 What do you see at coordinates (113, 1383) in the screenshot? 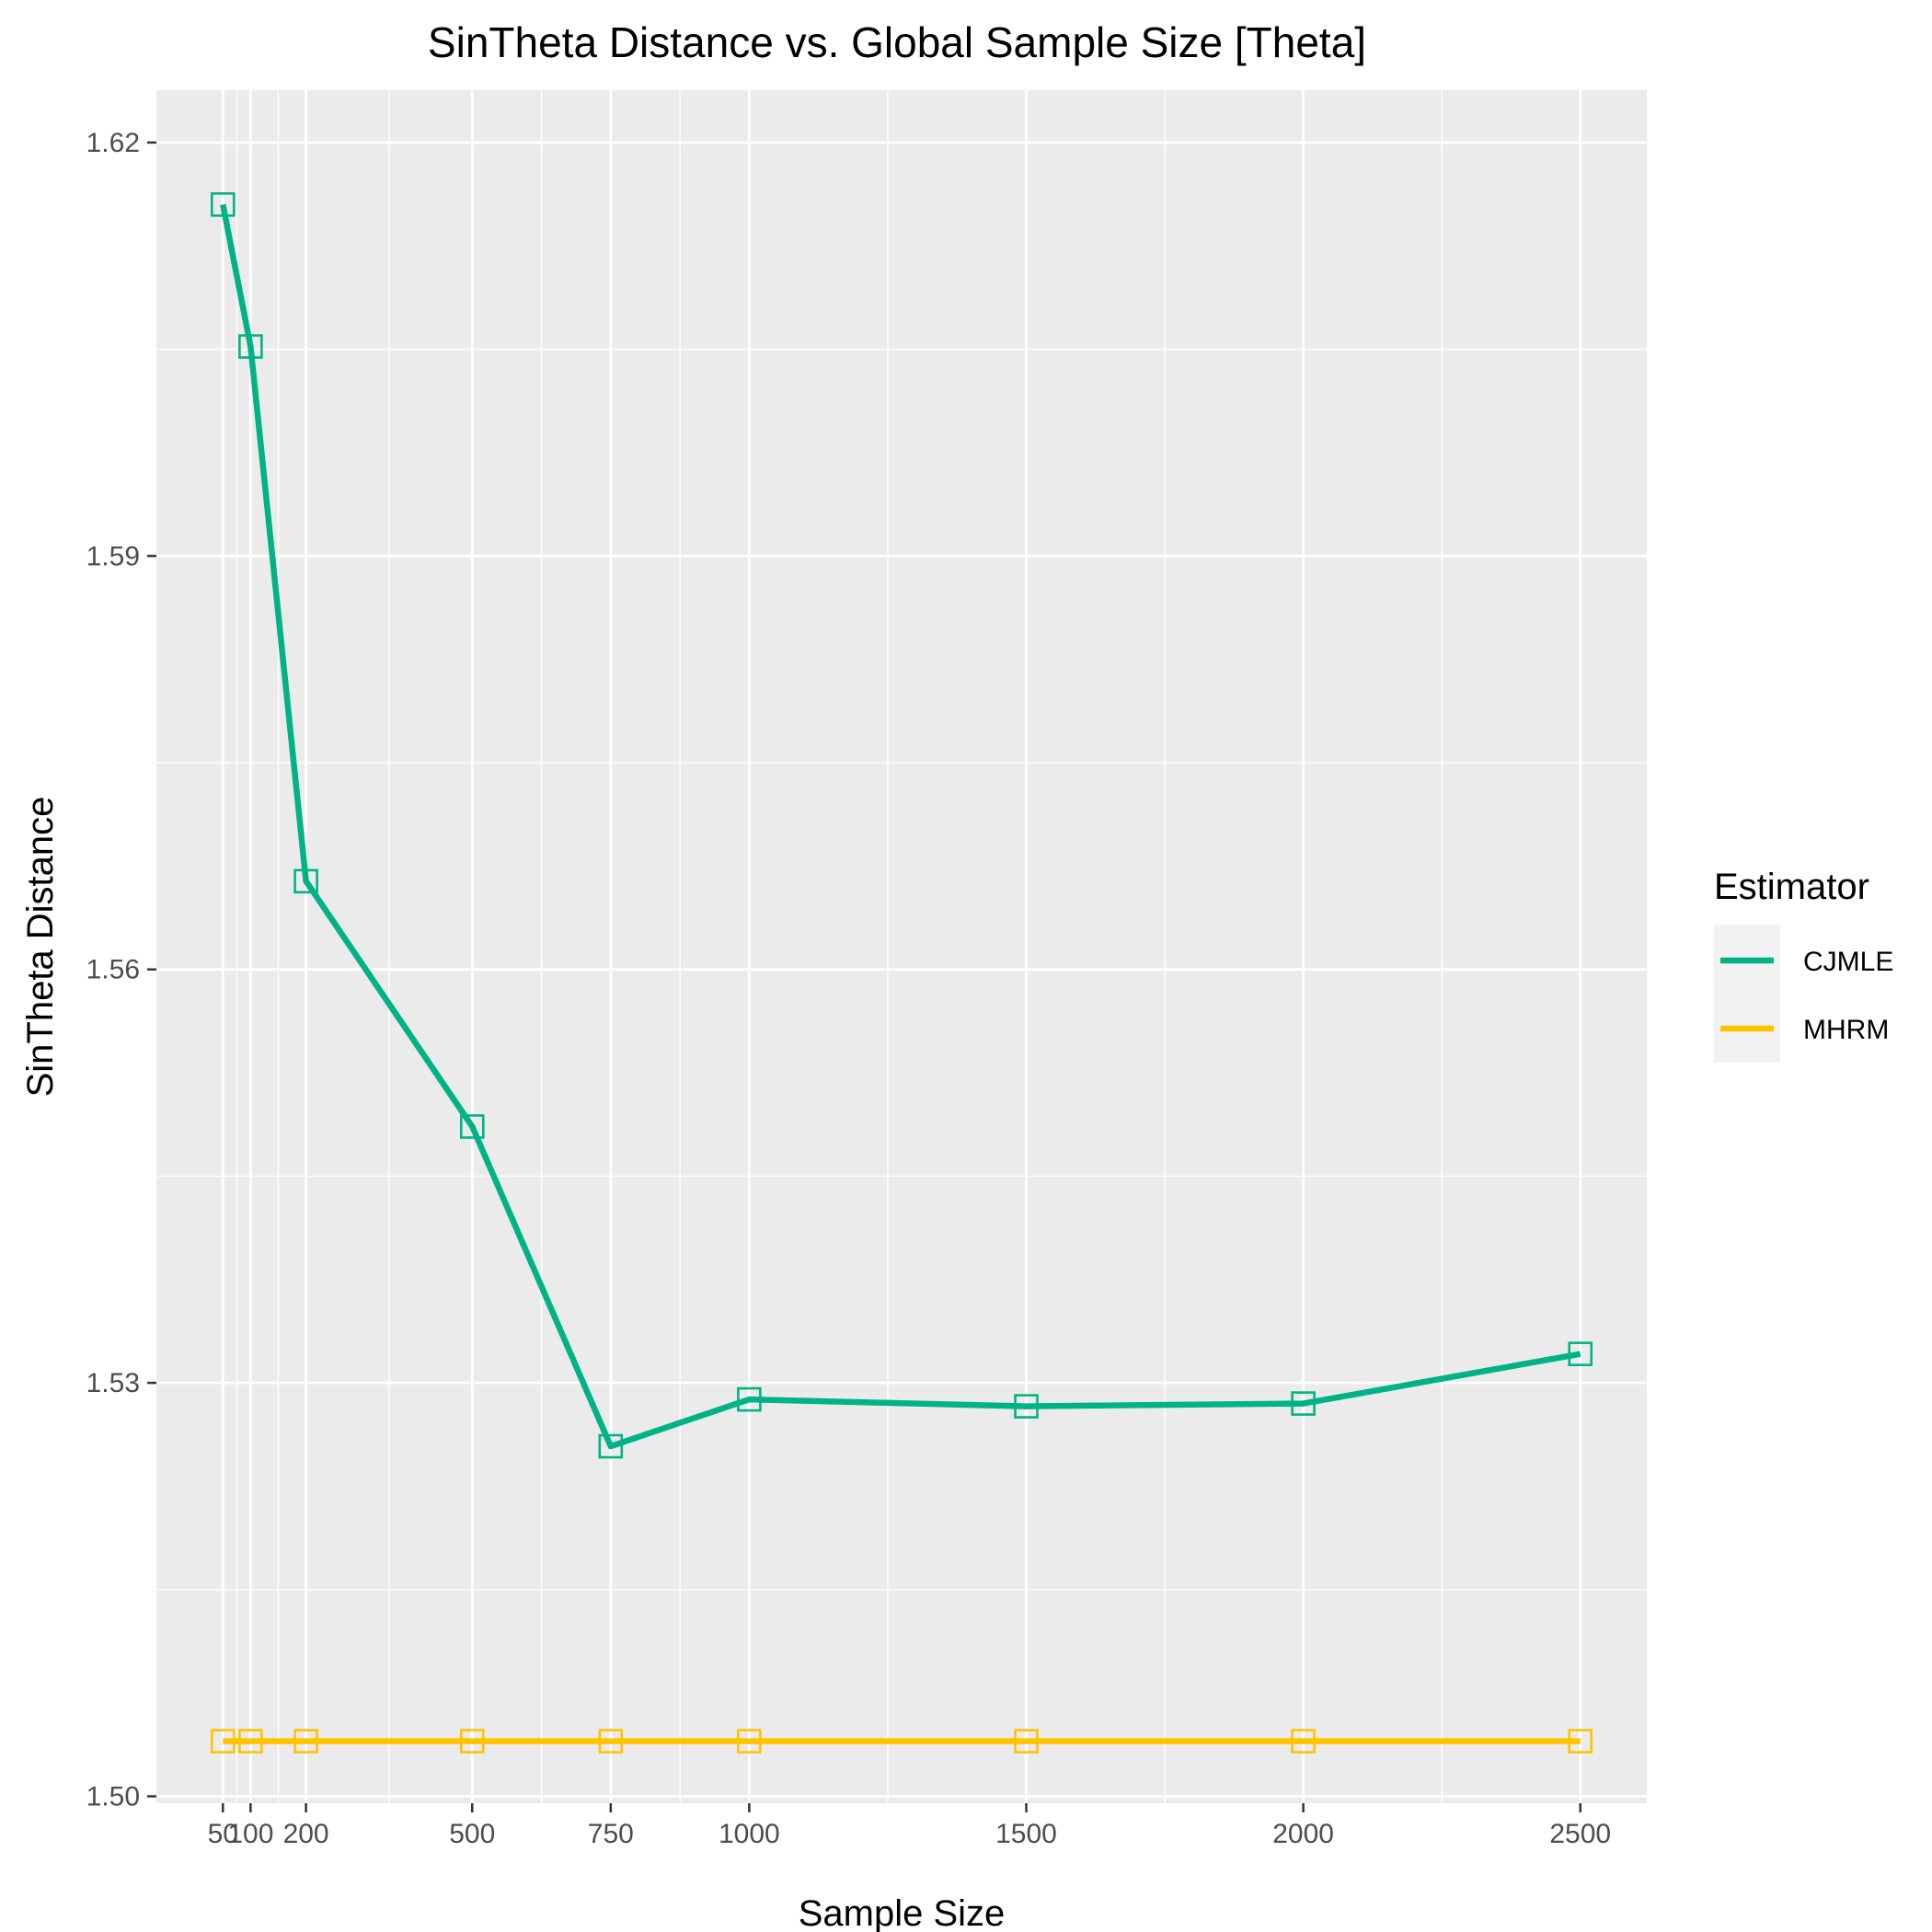
I see `y-tick-label: 1.53` at bounding box center [113, 1383].